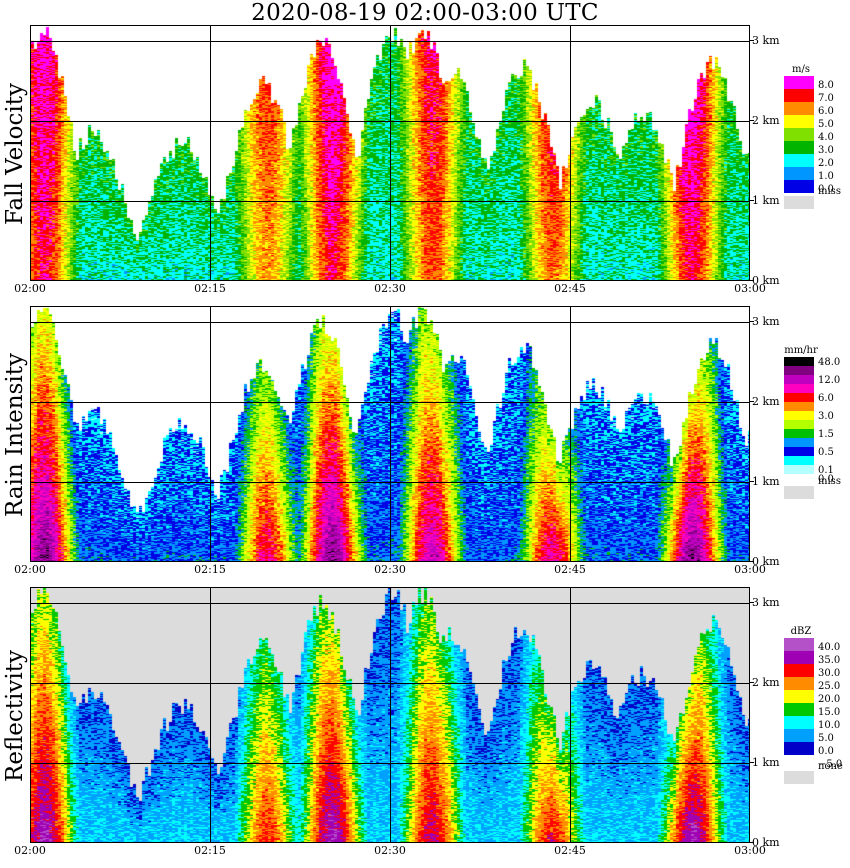  I want to click on legend-label: 48.0, so click(829, 362).